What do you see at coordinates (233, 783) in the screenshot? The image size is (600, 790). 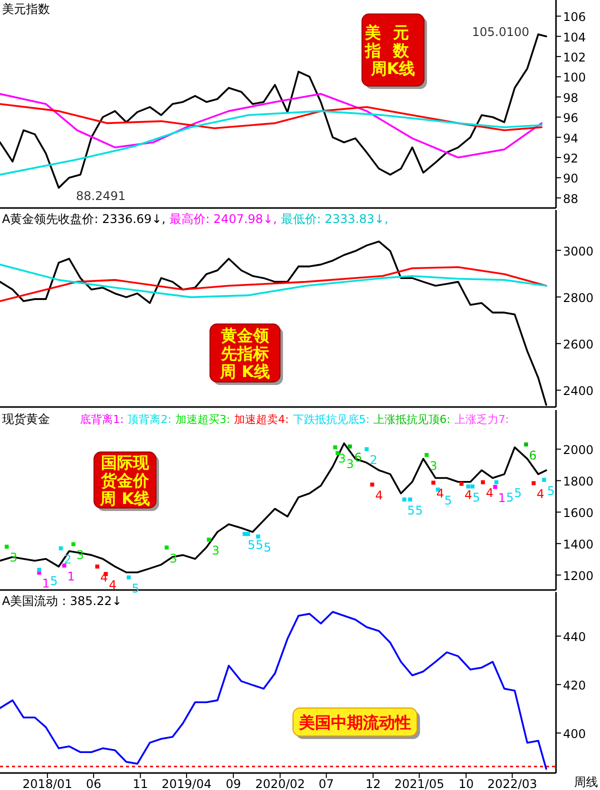 I see `x-tick-label: 09` at bounding box center [233, 783].